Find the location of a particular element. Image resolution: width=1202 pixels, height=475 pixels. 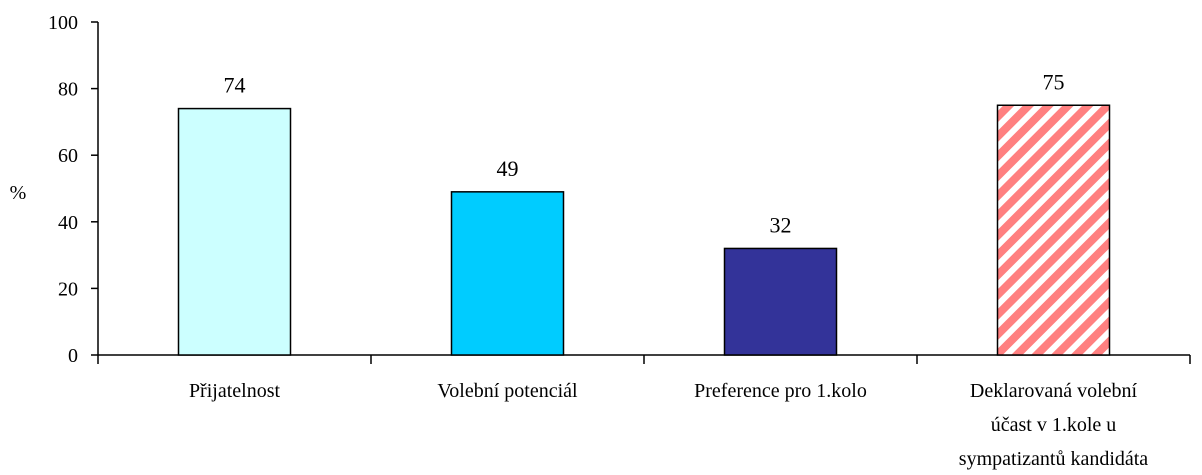

y-tick-label: 20 is located at coordinates (68, 289).